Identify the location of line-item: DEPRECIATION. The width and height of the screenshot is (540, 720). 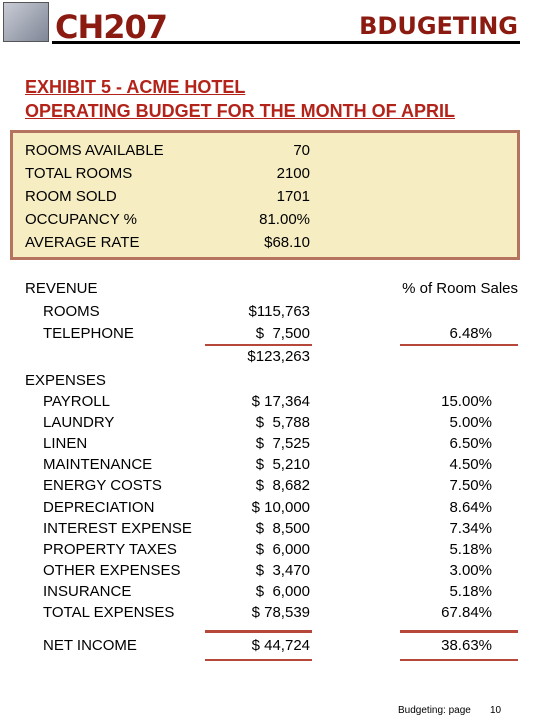
(99, 507).